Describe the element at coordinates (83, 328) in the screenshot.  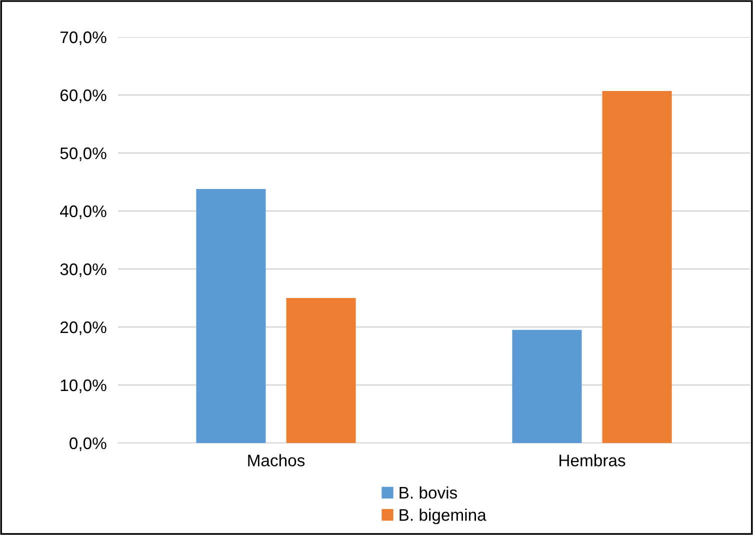
I see `y-tick-label: 20,0%` at that location.